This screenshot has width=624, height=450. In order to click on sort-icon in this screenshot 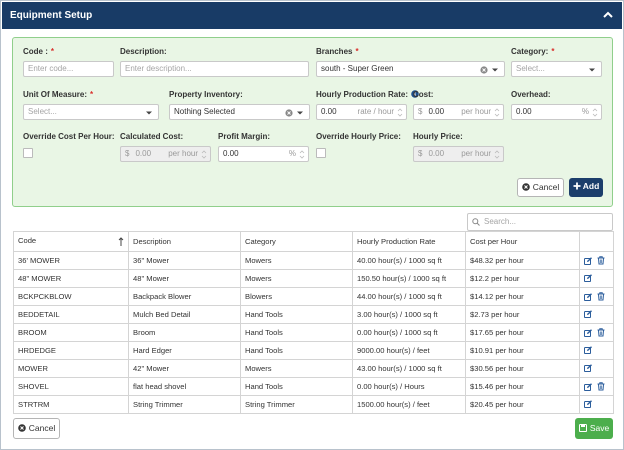, I will do `click(121, 241)`.